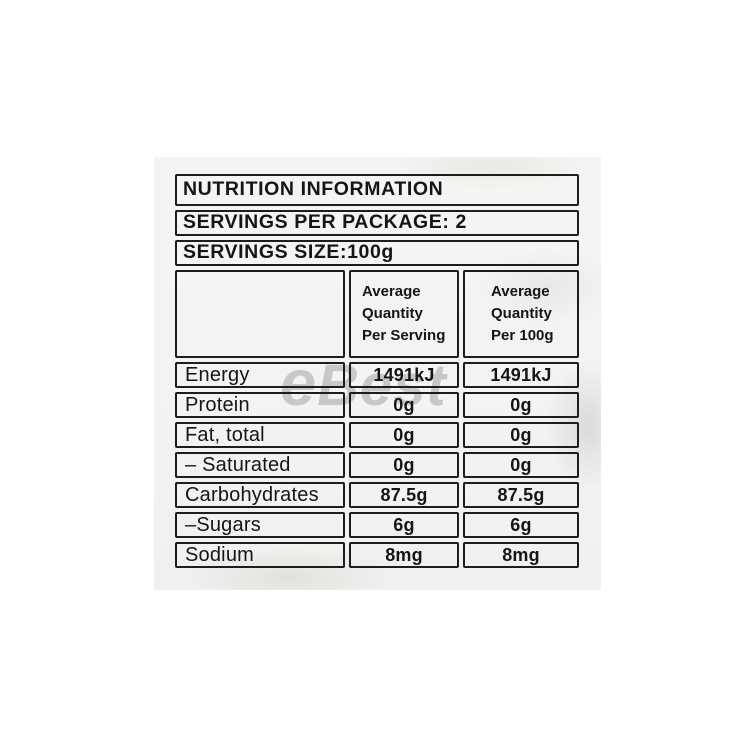 This screenshot has height=750, width=750. Describe the element at coordinates (260, 495) in the screenshot. I see `row-label-carbohydrates: Carbohydrates` at that location.